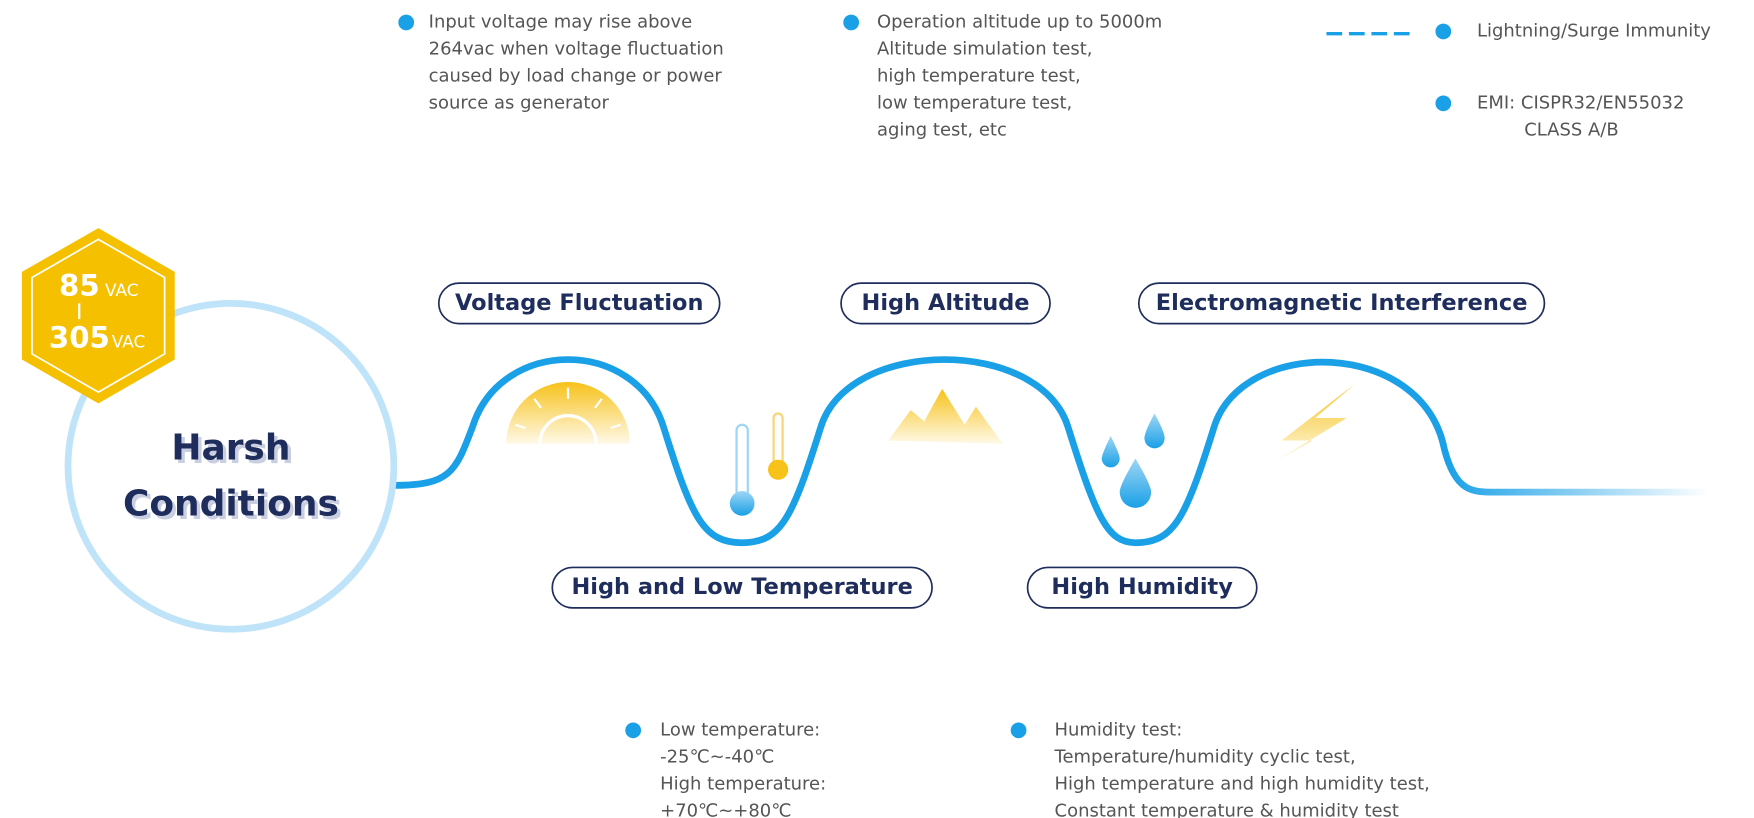 The height and width of the screenshot is (818, 1754). Describe the element at coordinates (234, 451) in the screenshot. I see `center-title-shadow: Harsh` at that location.